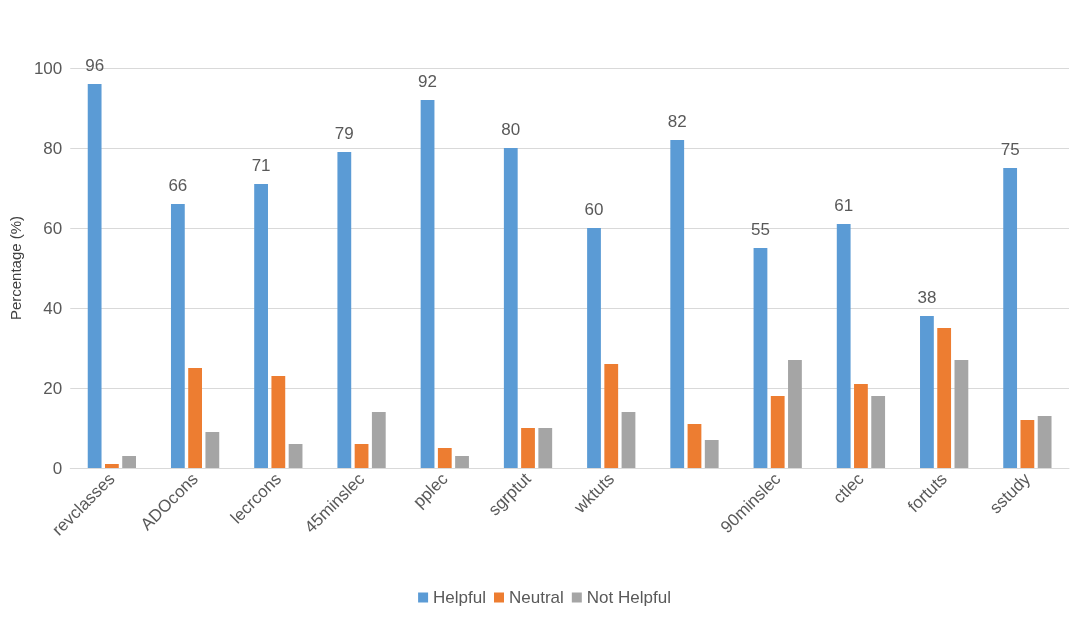  I want to click on x-tick-label: ctlec, so click(848, 488).